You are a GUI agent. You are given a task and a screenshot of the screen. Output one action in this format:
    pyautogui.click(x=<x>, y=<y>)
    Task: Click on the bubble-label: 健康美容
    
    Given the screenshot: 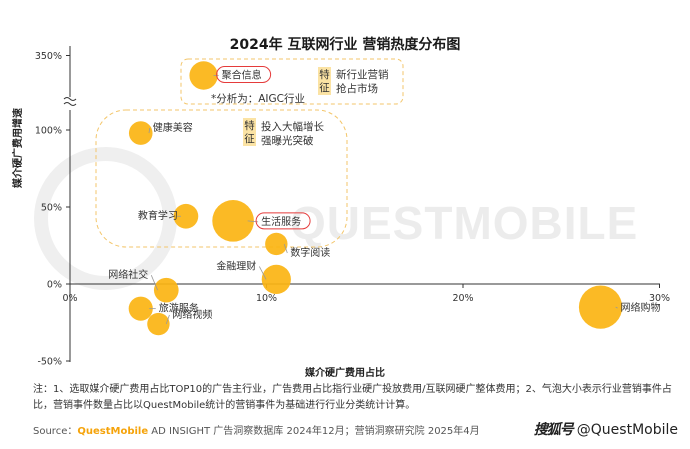 What is the action you would take?
    pyautogui.click(x=173, y=127)
    